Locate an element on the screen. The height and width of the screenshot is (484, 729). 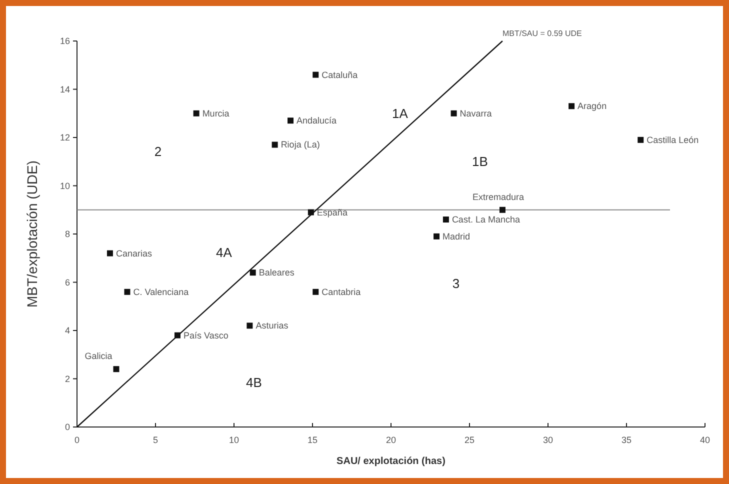
annotation: Extremadura is located at coordinates (498, 197).